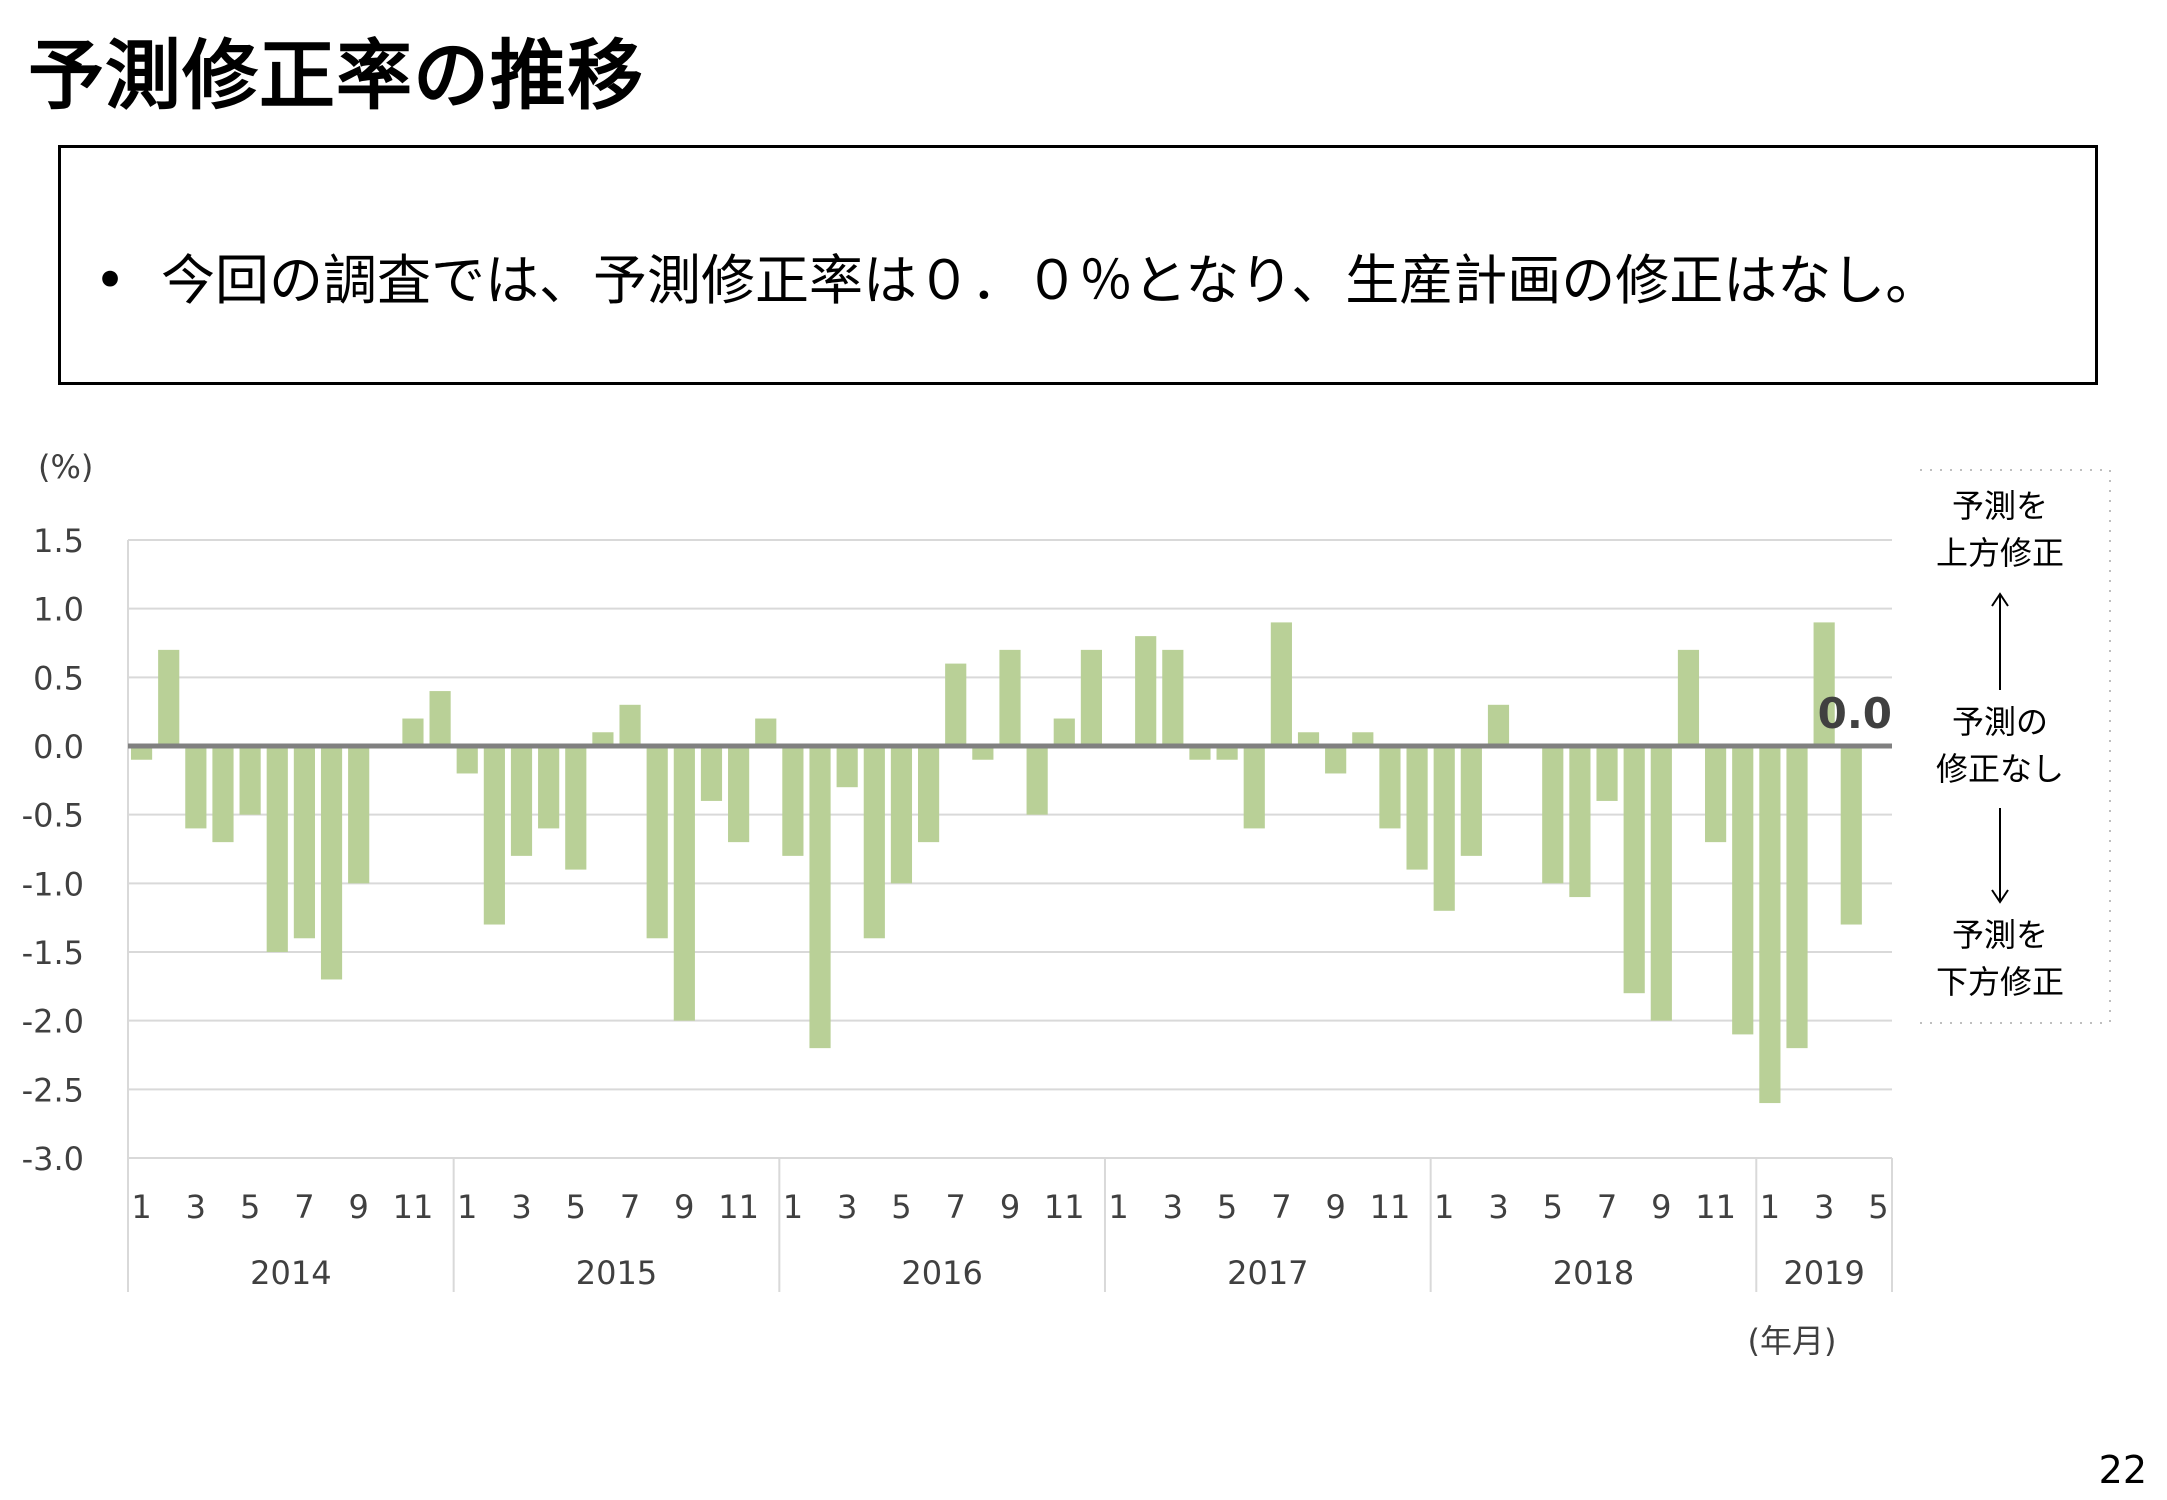 The image size is (2167, 1500). I want to click on x-year-label: 2019, so click(1823, 1273).